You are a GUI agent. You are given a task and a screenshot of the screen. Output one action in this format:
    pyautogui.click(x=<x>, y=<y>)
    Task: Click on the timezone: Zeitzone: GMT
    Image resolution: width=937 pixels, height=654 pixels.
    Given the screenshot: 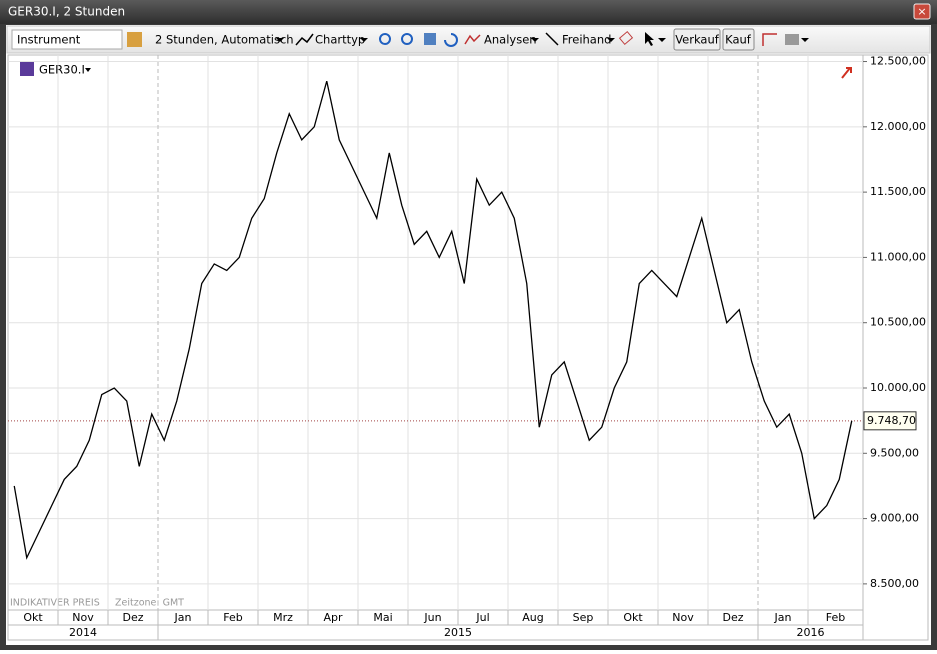 What is the action you would take?
    pyautogui.click(x=149, y=603)
    